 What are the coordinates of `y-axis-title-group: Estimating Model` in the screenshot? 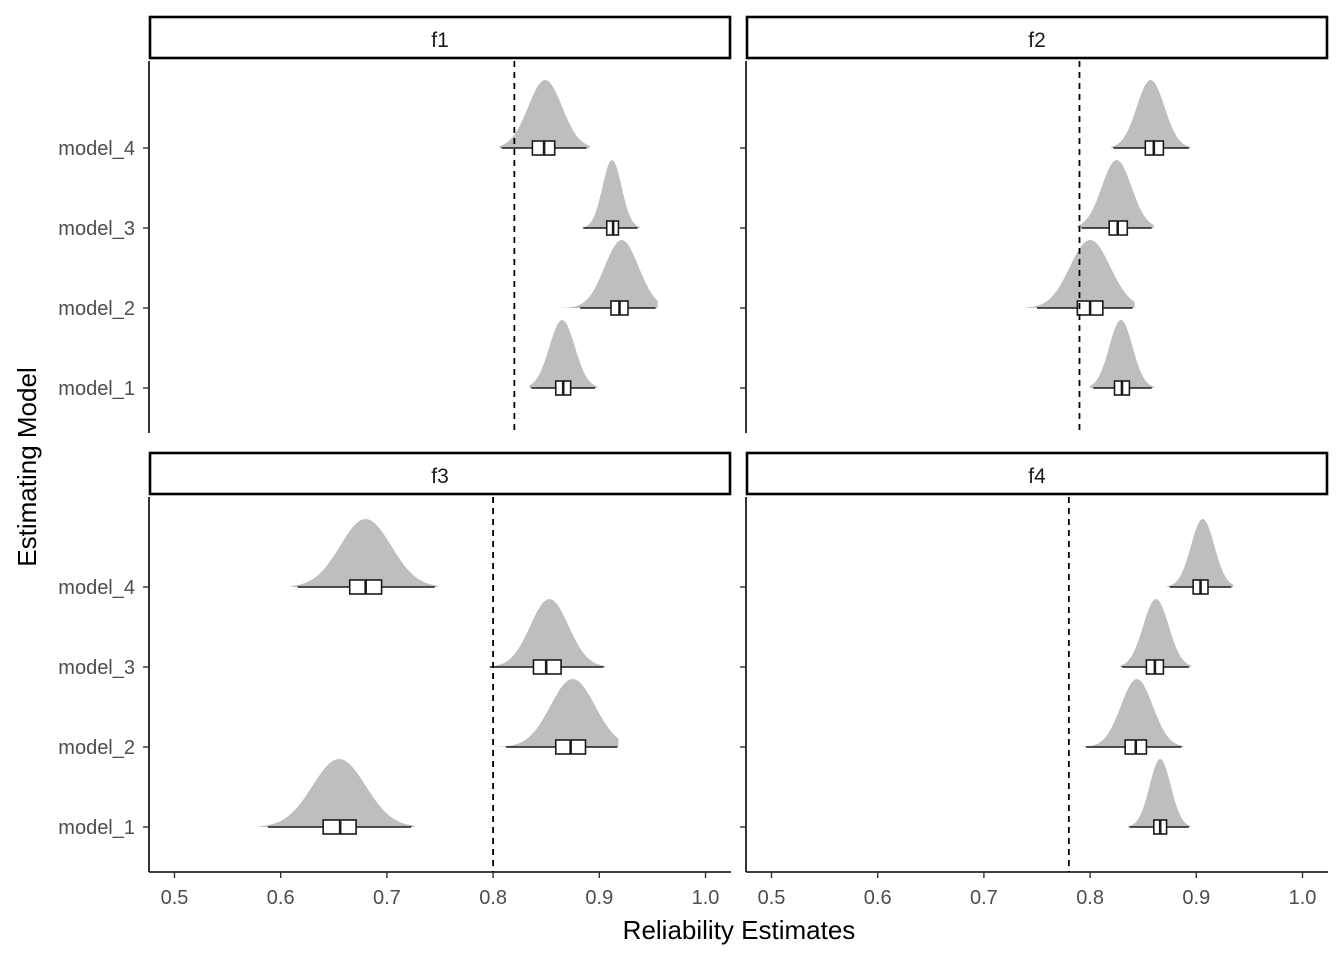 It's located at (27, 466).